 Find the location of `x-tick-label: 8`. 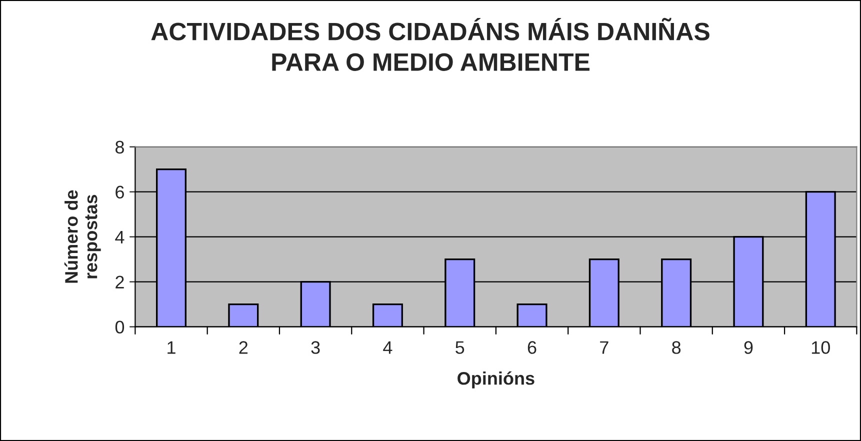

x-tick-label: 8 is located at coordinates (676, 347).